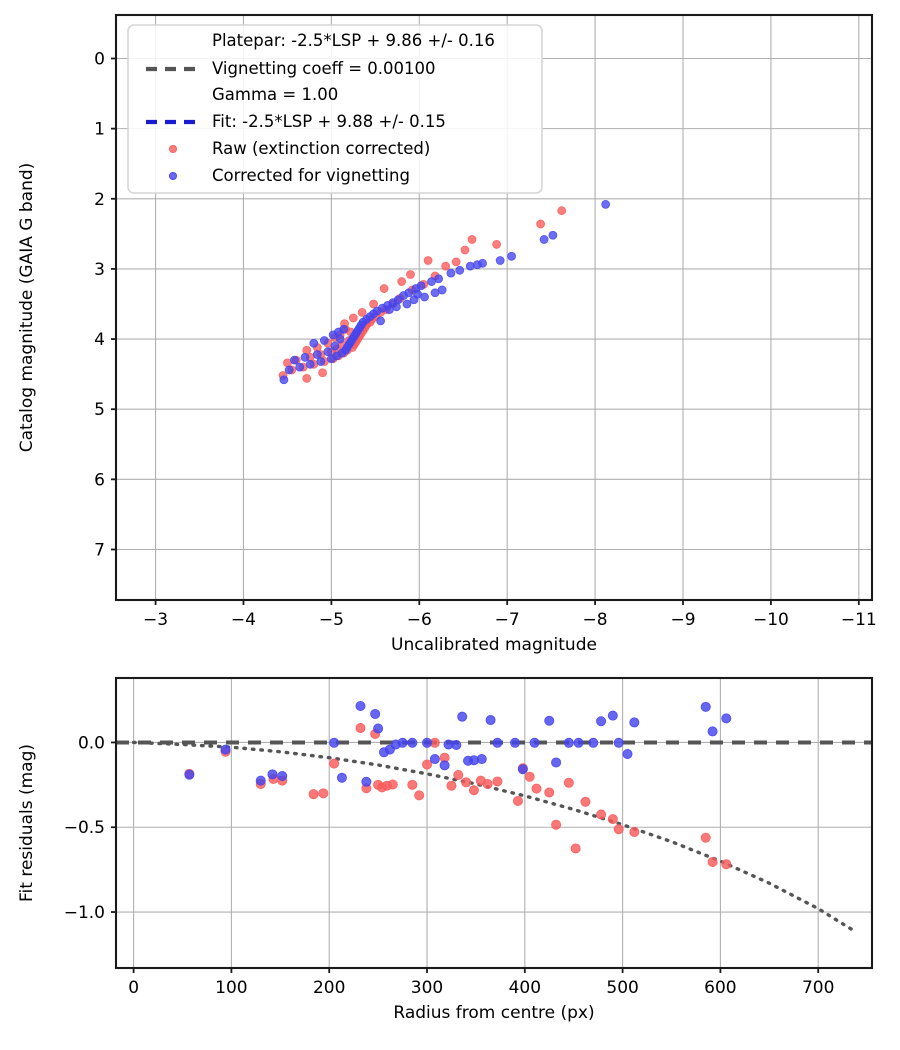 The height and width of the screenshot is (1050, 900). What do you see at coordinates (494, 645) in the screenshot?
I see `x-axis-label: Uncalibrated magnitude` at bounding box center [494, 645].